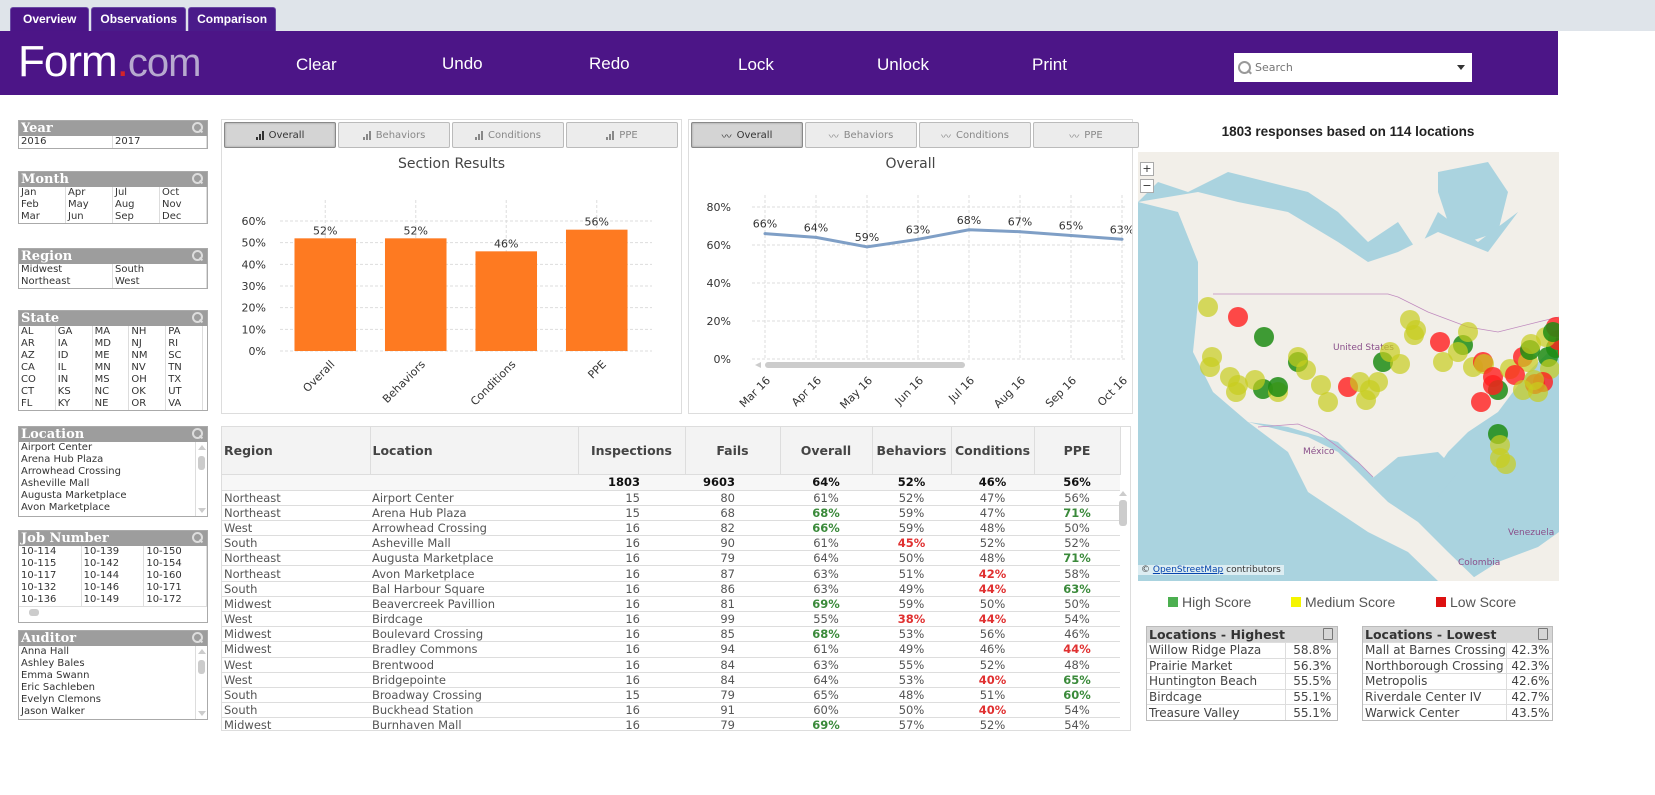 This screenshot has height=795, width=1655. Describe the element at coordinates (671, 680) in the screenshot. I see `table-row: West Bridgepointe 16 84 64% 53% 40% 65%` at that location.